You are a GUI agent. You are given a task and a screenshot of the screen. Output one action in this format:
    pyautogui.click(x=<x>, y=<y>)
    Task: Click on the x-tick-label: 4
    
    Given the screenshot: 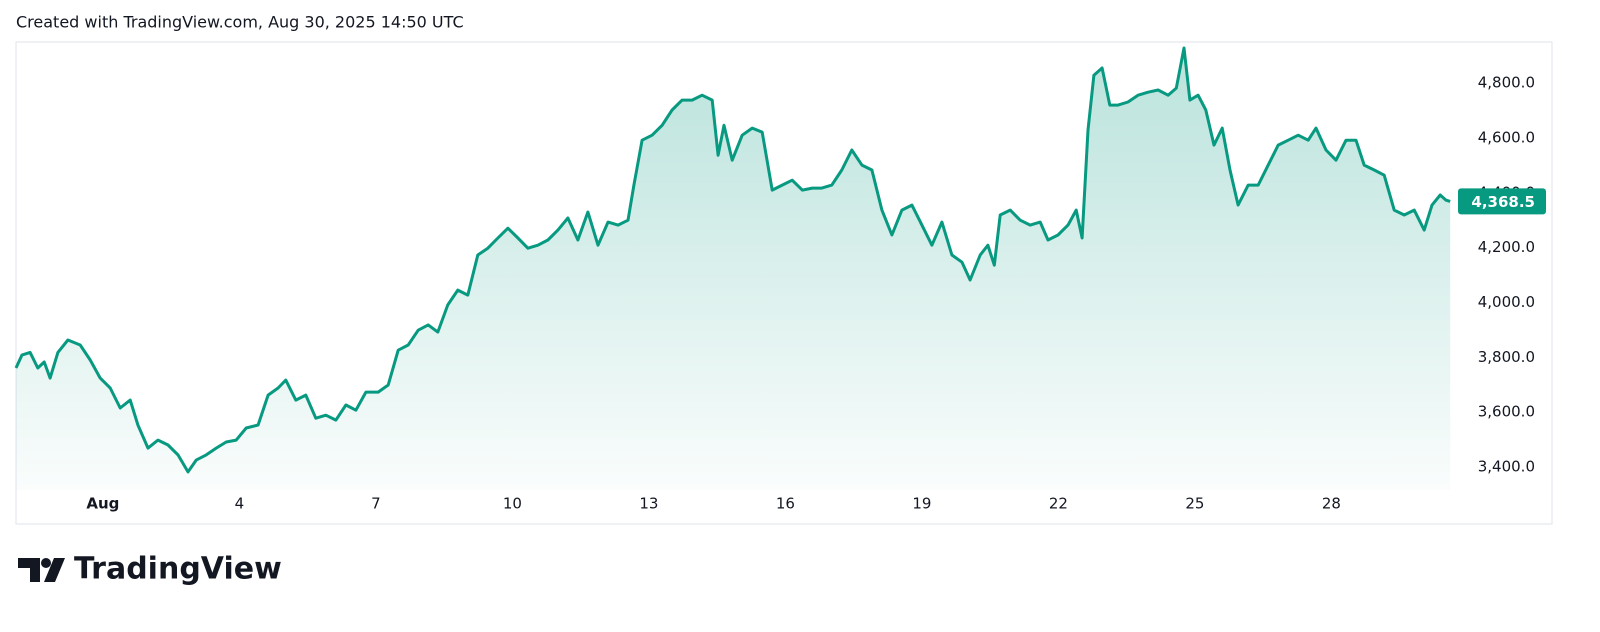 What is the action you would take?
    pyautogui.click(x=240, y=504)
    